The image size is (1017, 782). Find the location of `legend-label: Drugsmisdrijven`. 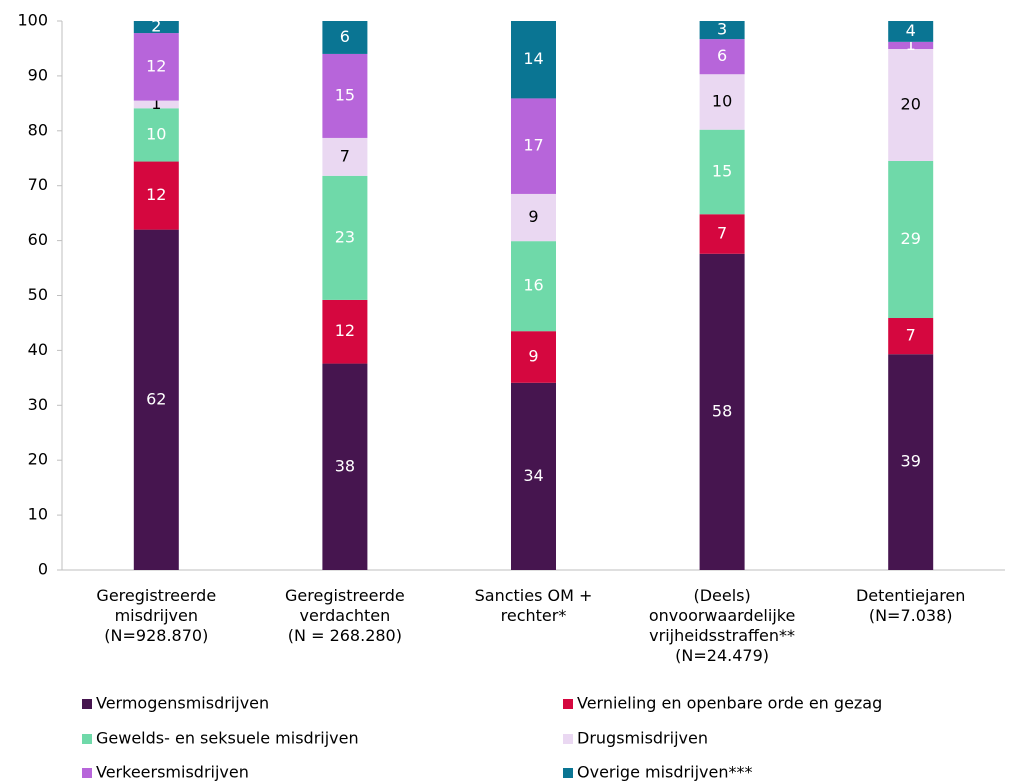

legend-label: Drugsmisdrijven is located at coordinates (642, 738).